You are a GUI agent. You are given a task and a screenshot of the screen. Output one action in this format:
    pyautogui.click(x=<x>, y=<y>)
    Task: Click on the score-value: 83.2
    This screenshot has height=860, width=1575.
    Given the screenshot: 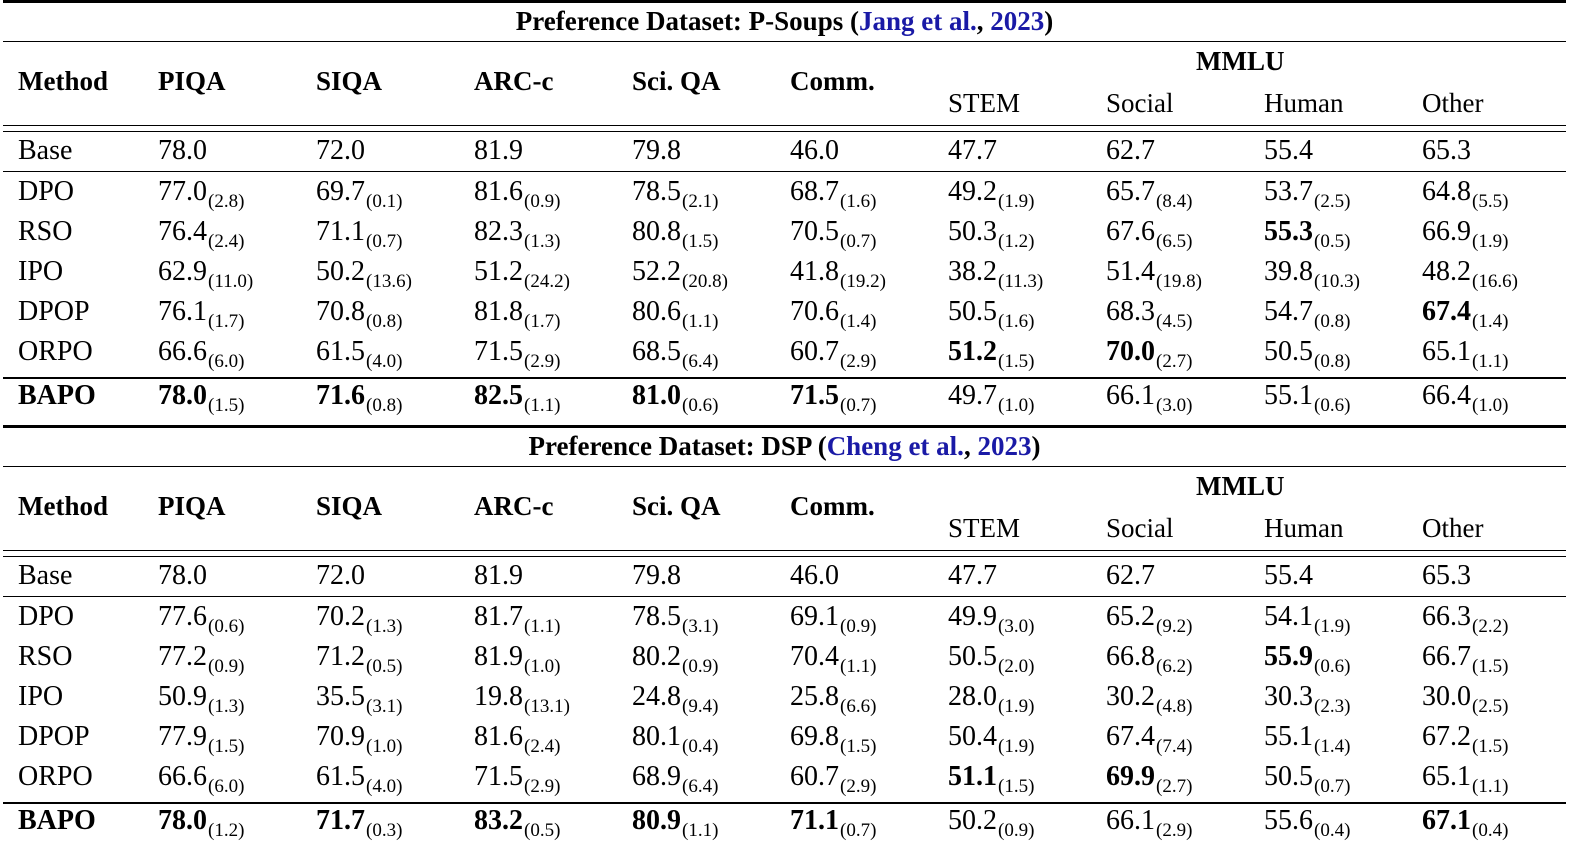 What is the action you would take?
    pyautogui.click(x=498, y=820)
    